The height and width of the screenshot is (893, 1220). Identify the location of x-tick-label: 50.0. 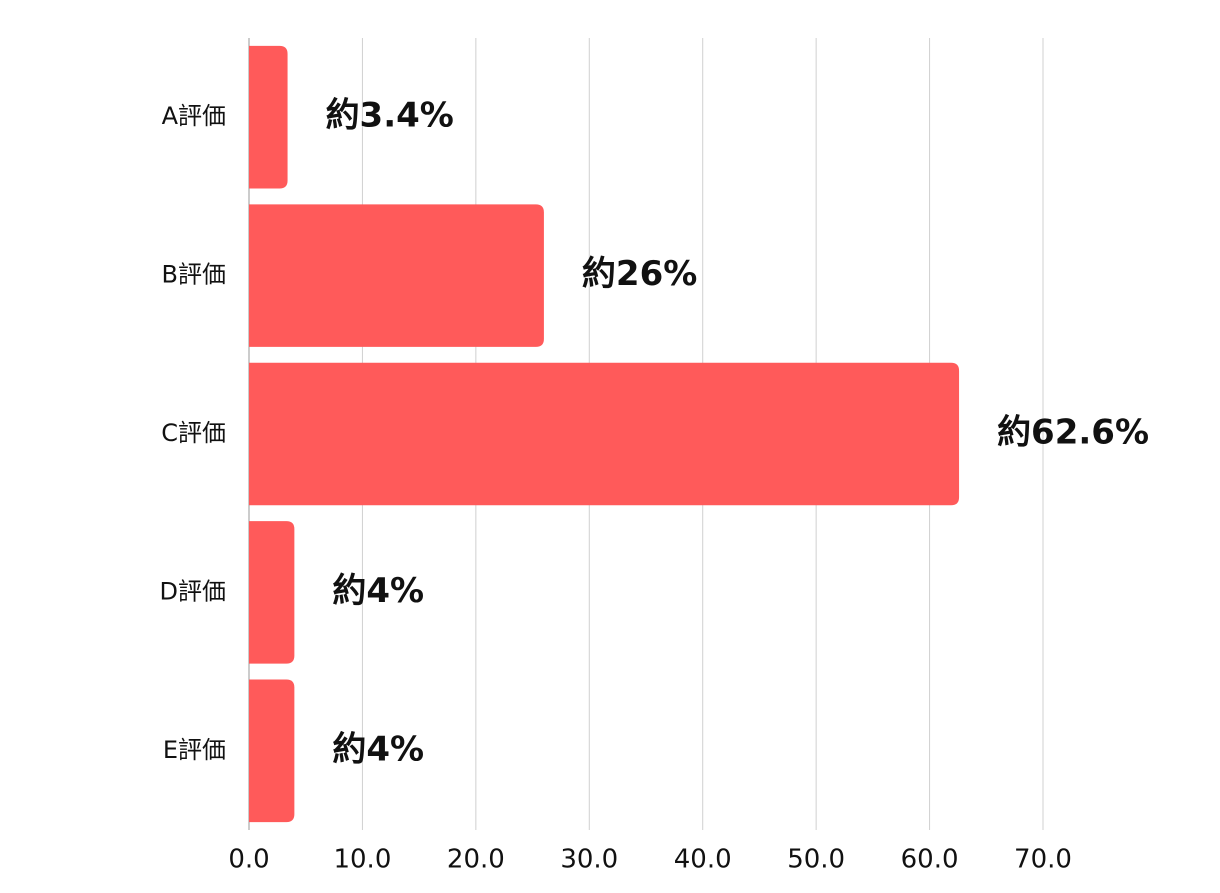
(816, 860).